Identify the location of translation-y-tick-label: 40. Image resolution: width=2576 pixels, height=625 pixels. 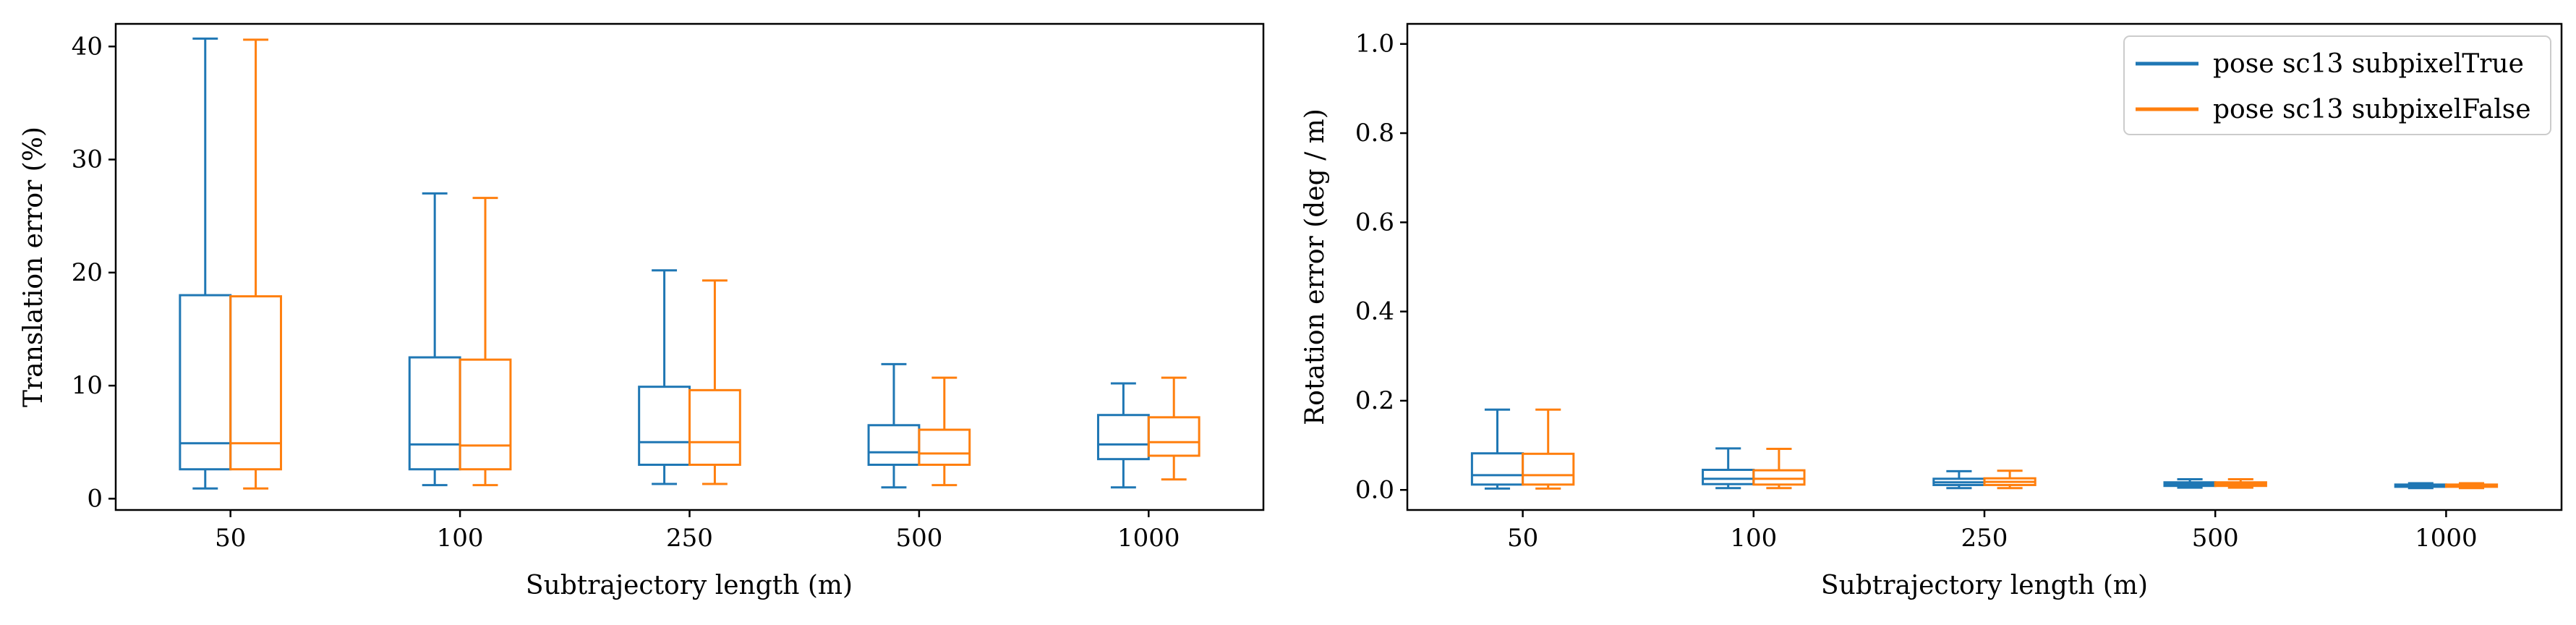
(87, 46).